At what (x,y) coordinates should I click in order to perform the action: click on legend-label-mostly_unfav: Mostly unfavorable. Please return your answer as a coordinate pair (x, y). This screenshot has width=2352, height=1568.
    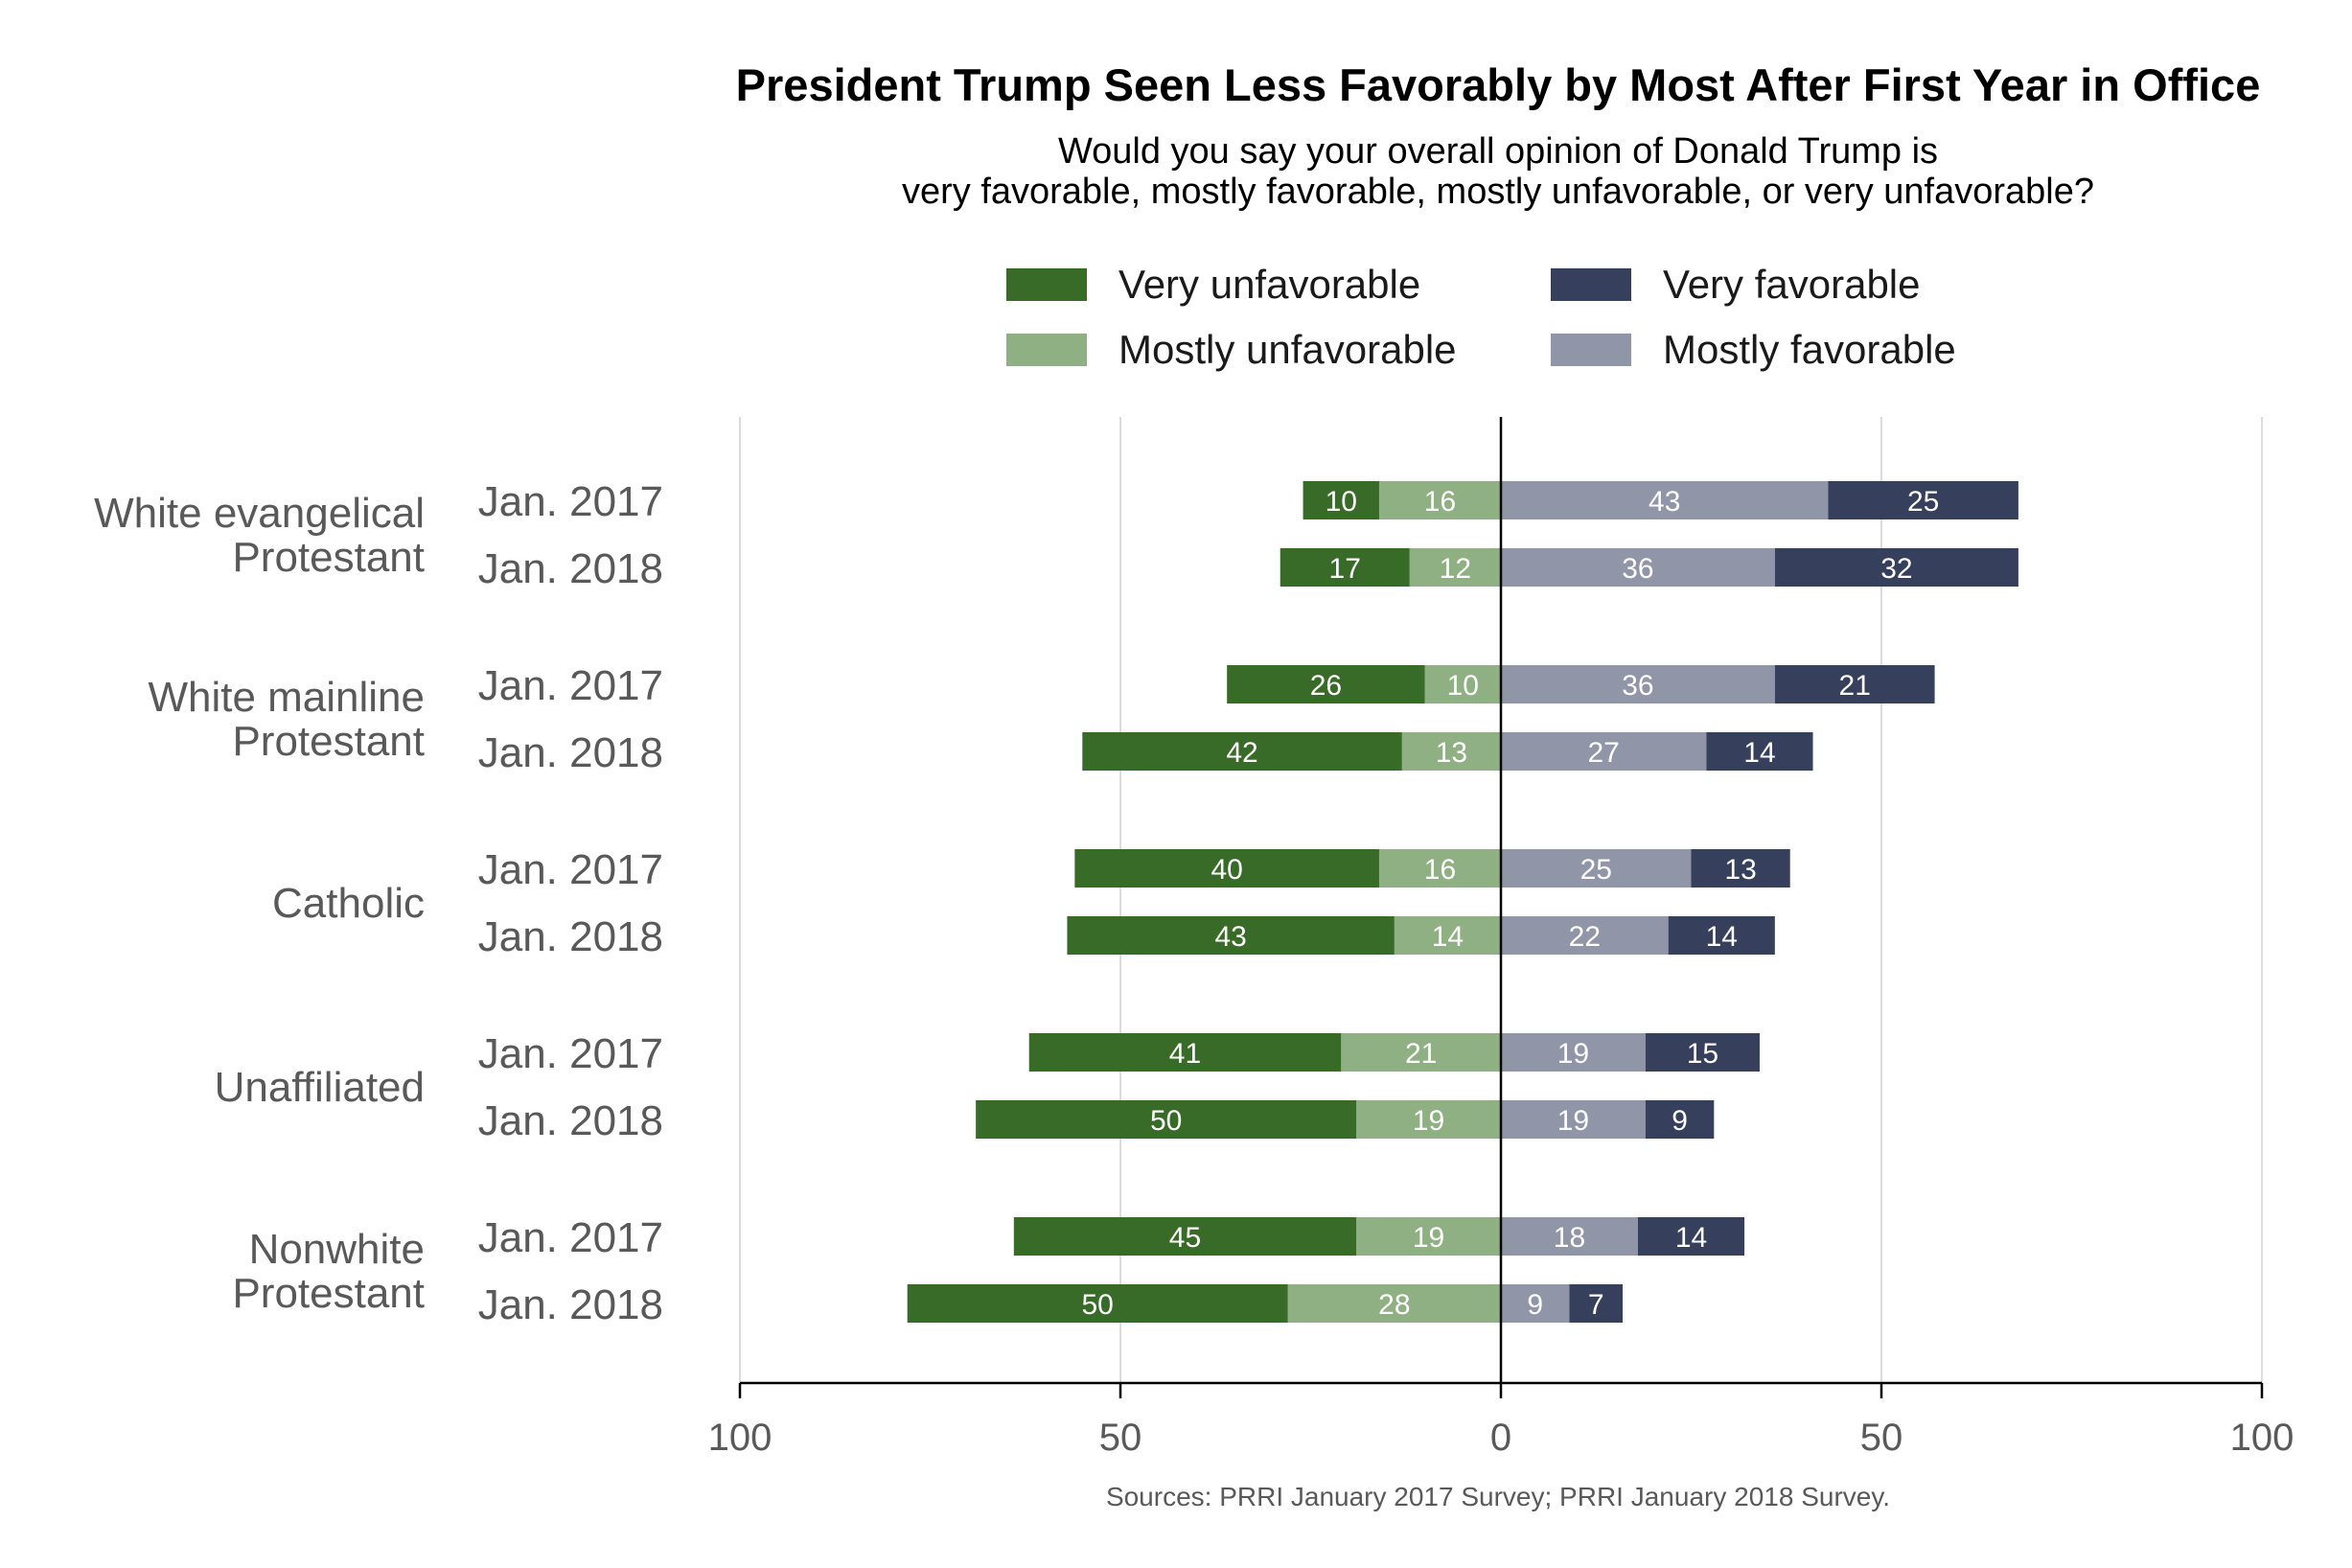
    Looking at the image, I should click on (1287, 349).